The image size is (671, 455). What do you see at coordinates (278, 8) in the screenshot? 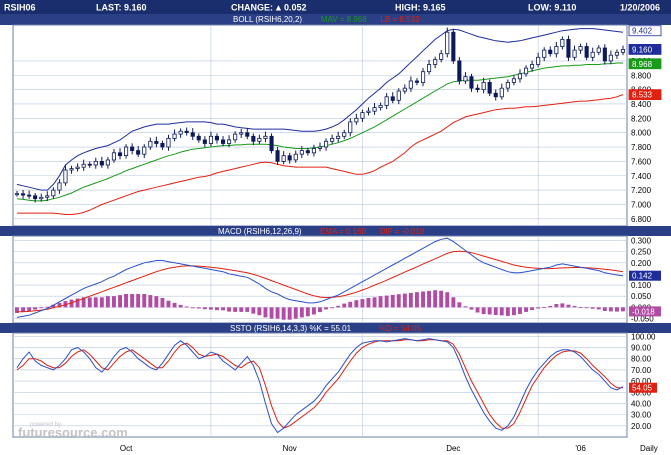
I see `up-arrow-icon: ▲` at bounding box center [278, 8].